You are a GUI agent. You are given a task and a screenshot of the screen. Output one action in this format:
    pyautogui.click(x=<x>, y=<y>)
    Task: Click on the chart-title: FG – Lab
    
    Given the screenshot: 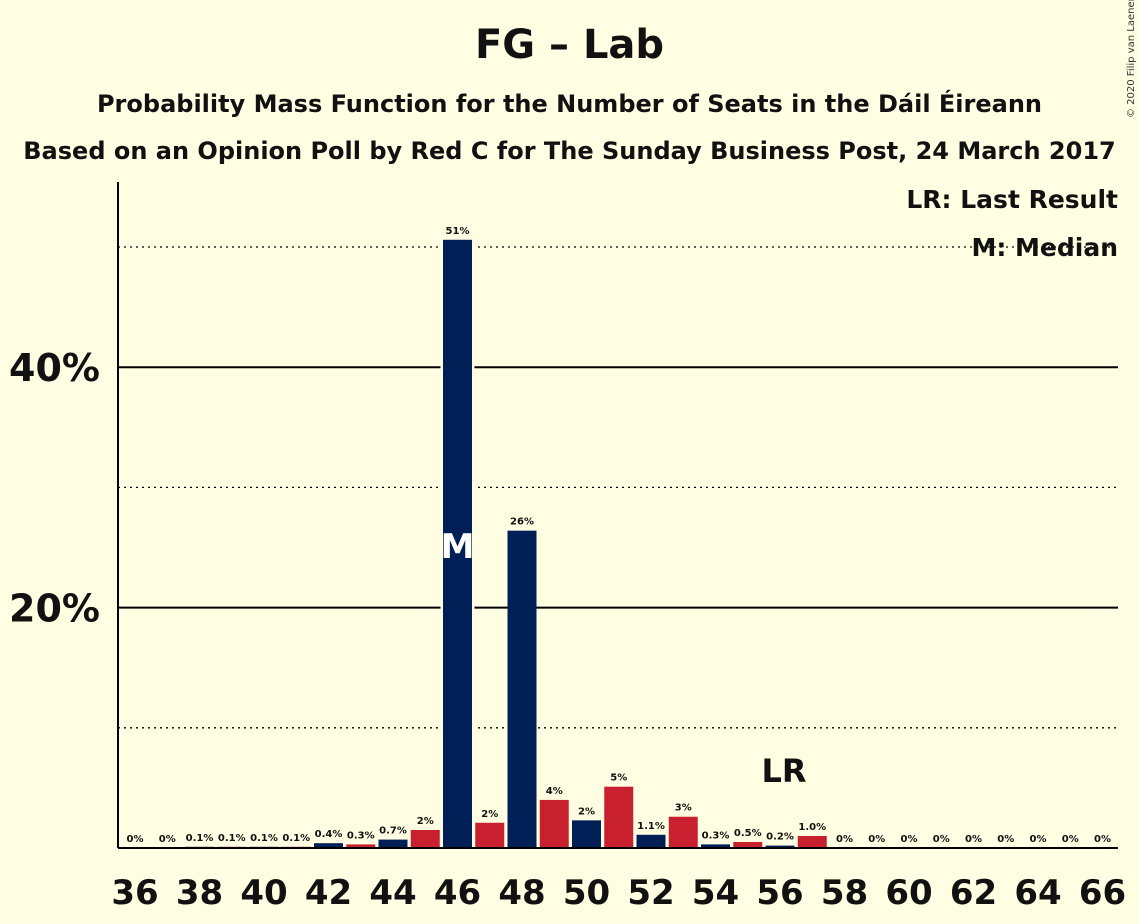 What is the action you would take?
    pyautogui.click(x=569, y=45)
    